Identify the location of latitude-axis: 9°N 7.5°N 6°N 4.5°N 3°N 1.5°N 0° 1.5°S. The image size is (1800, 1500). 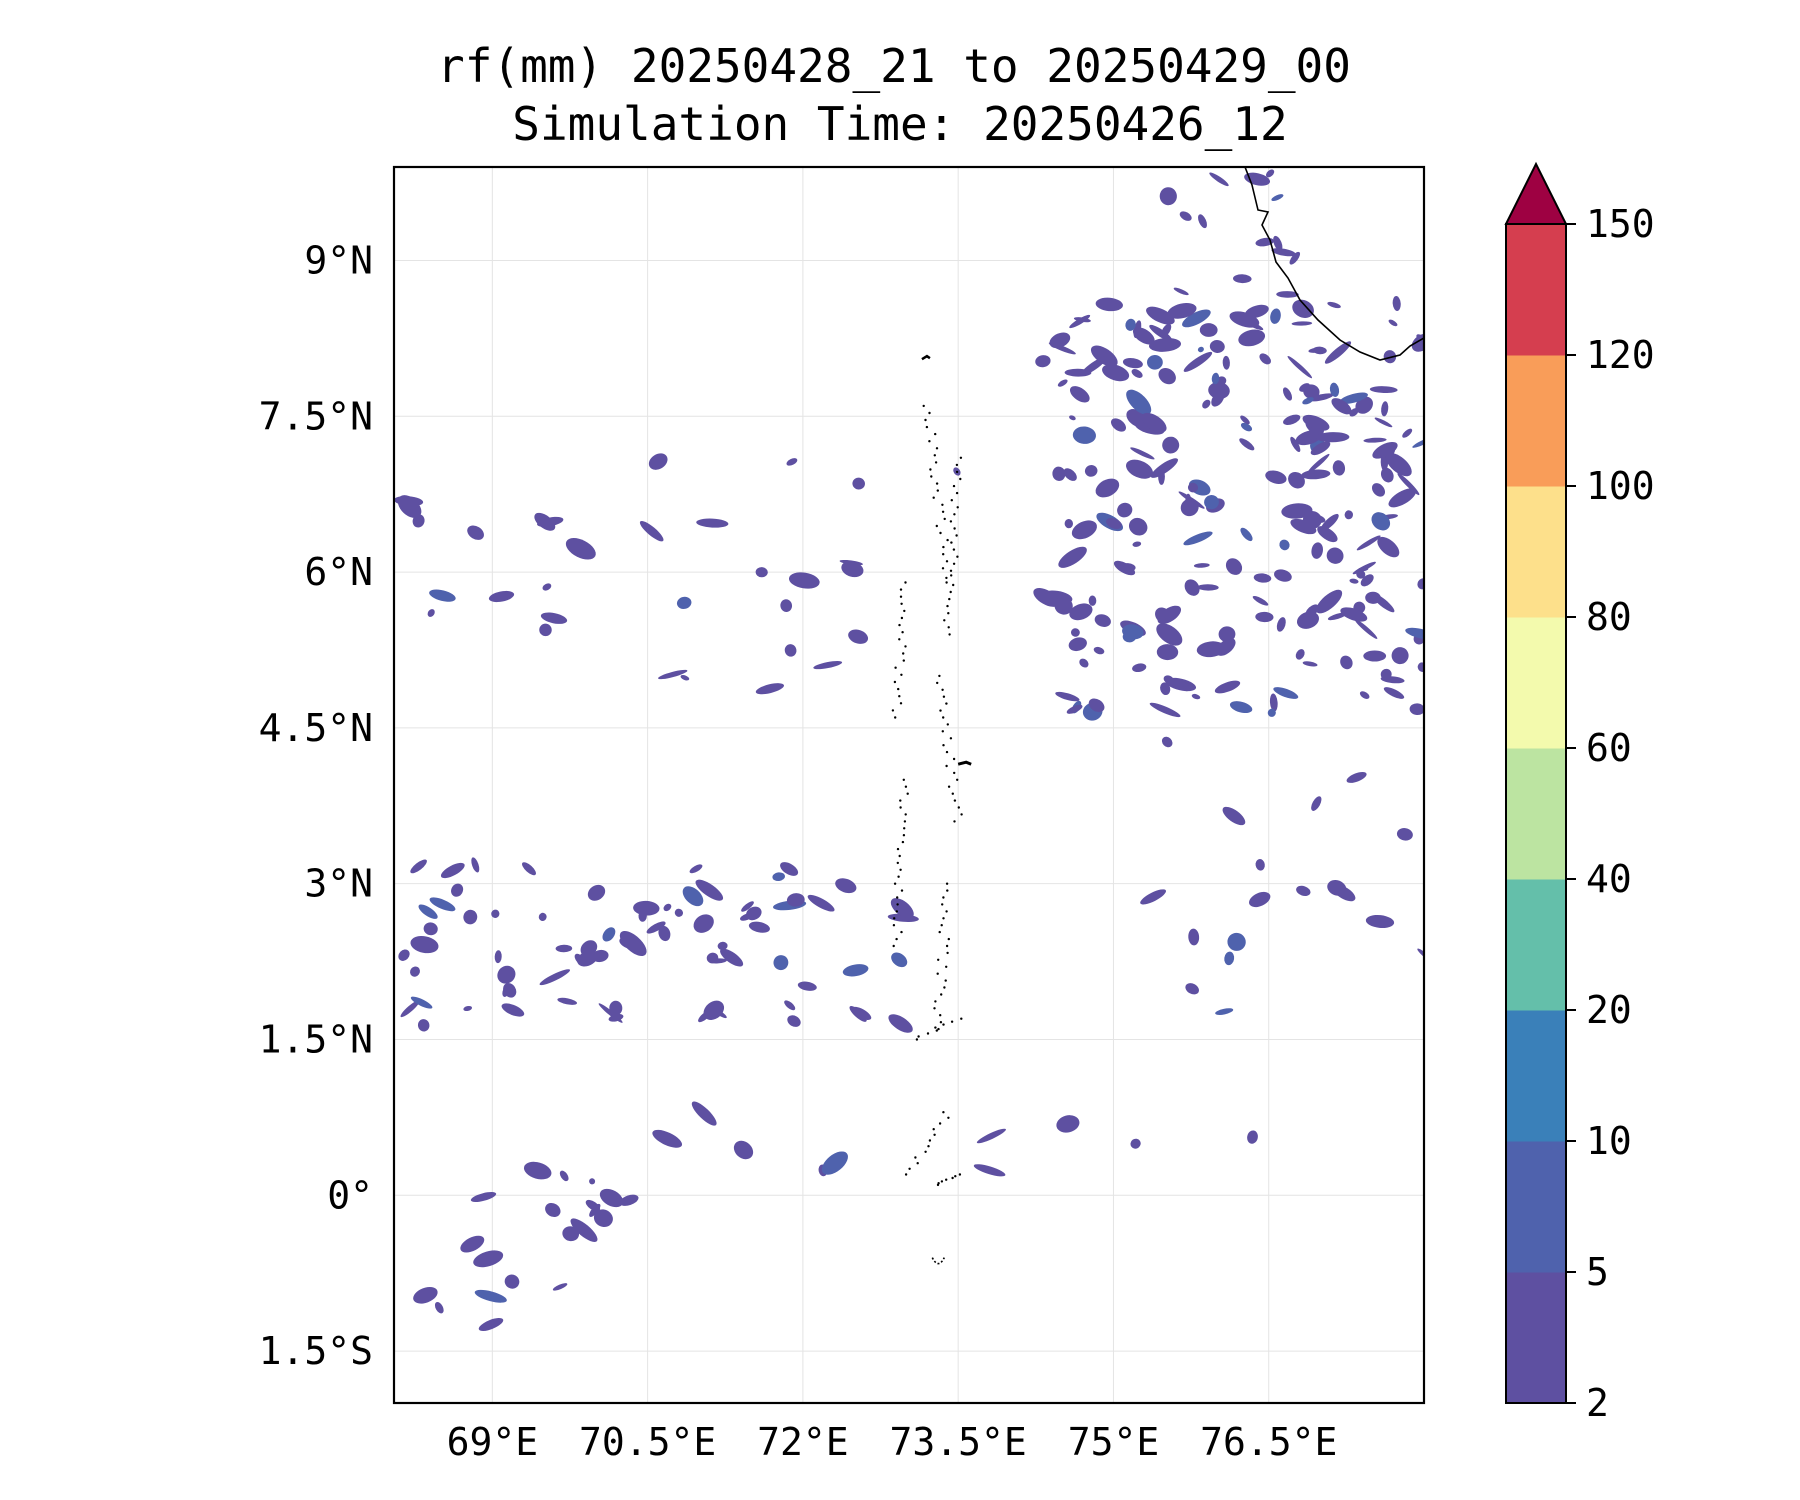
(316, 805).